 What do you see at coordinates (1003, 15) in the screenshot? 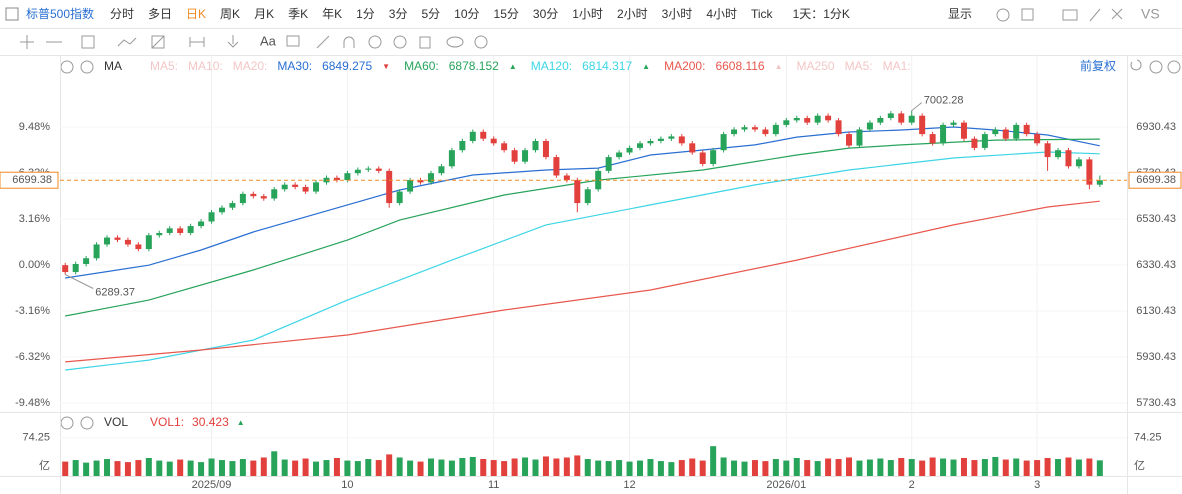
I see `settings-icon` at bounding box center [1003, 15].